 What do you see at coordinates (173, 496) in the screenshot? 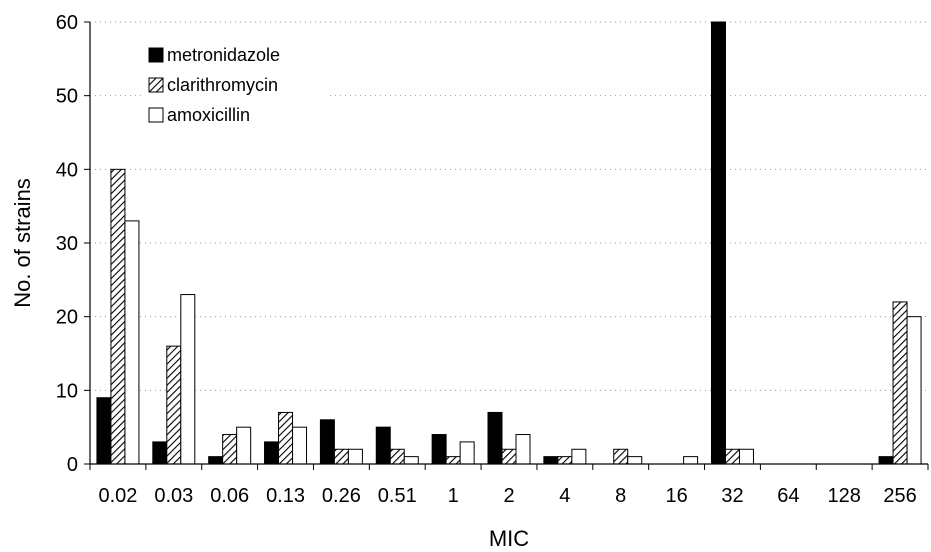
I see `x-tick-label: 0.03` at bounding box center [173, 496].